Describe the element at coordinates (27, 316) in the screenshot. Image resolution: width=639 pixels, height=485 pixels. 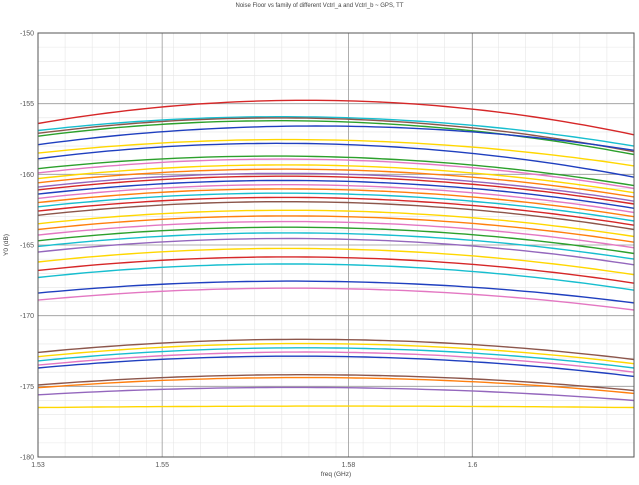
I see `y-tick-label: -170` at that location.